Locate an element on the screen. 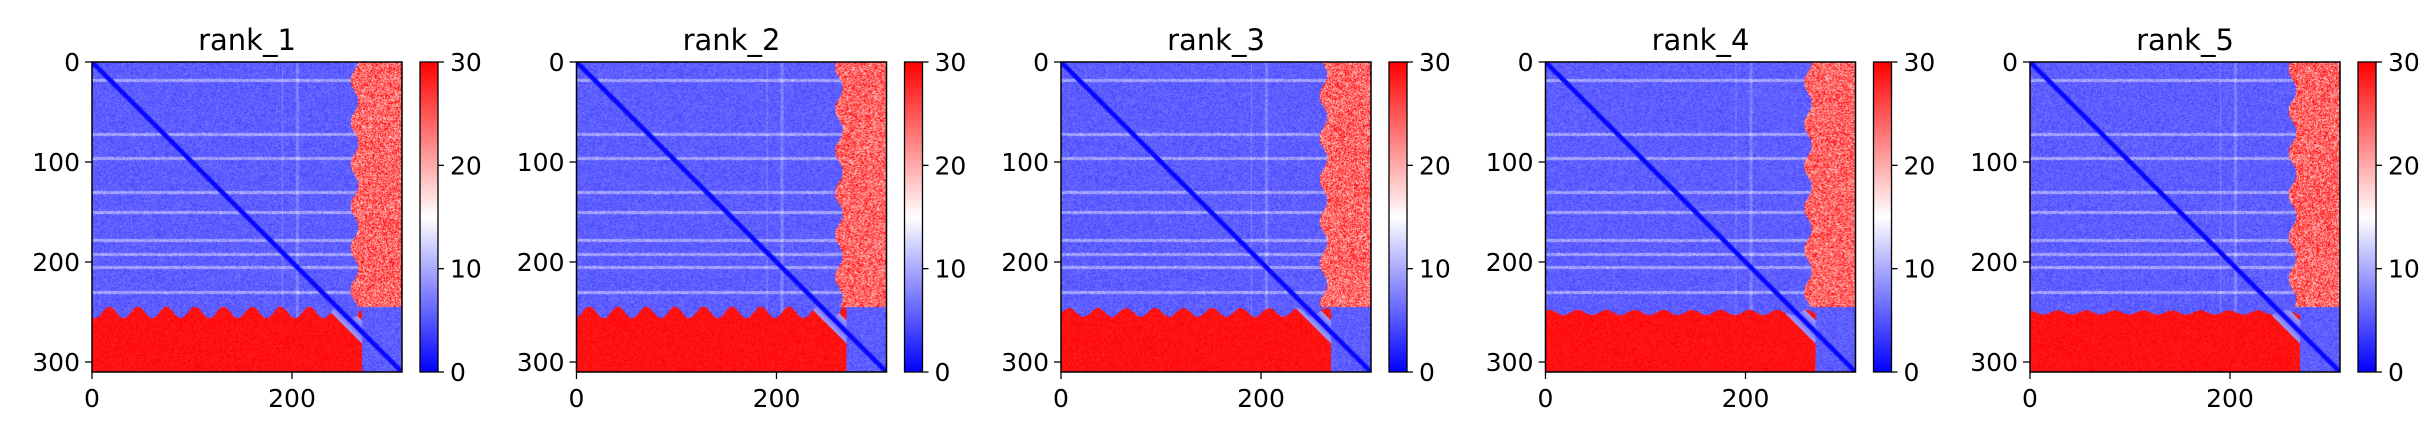 This screenshot has height=438, width=2434. panel-title: rank_1 is located at coordinates (247, 40).